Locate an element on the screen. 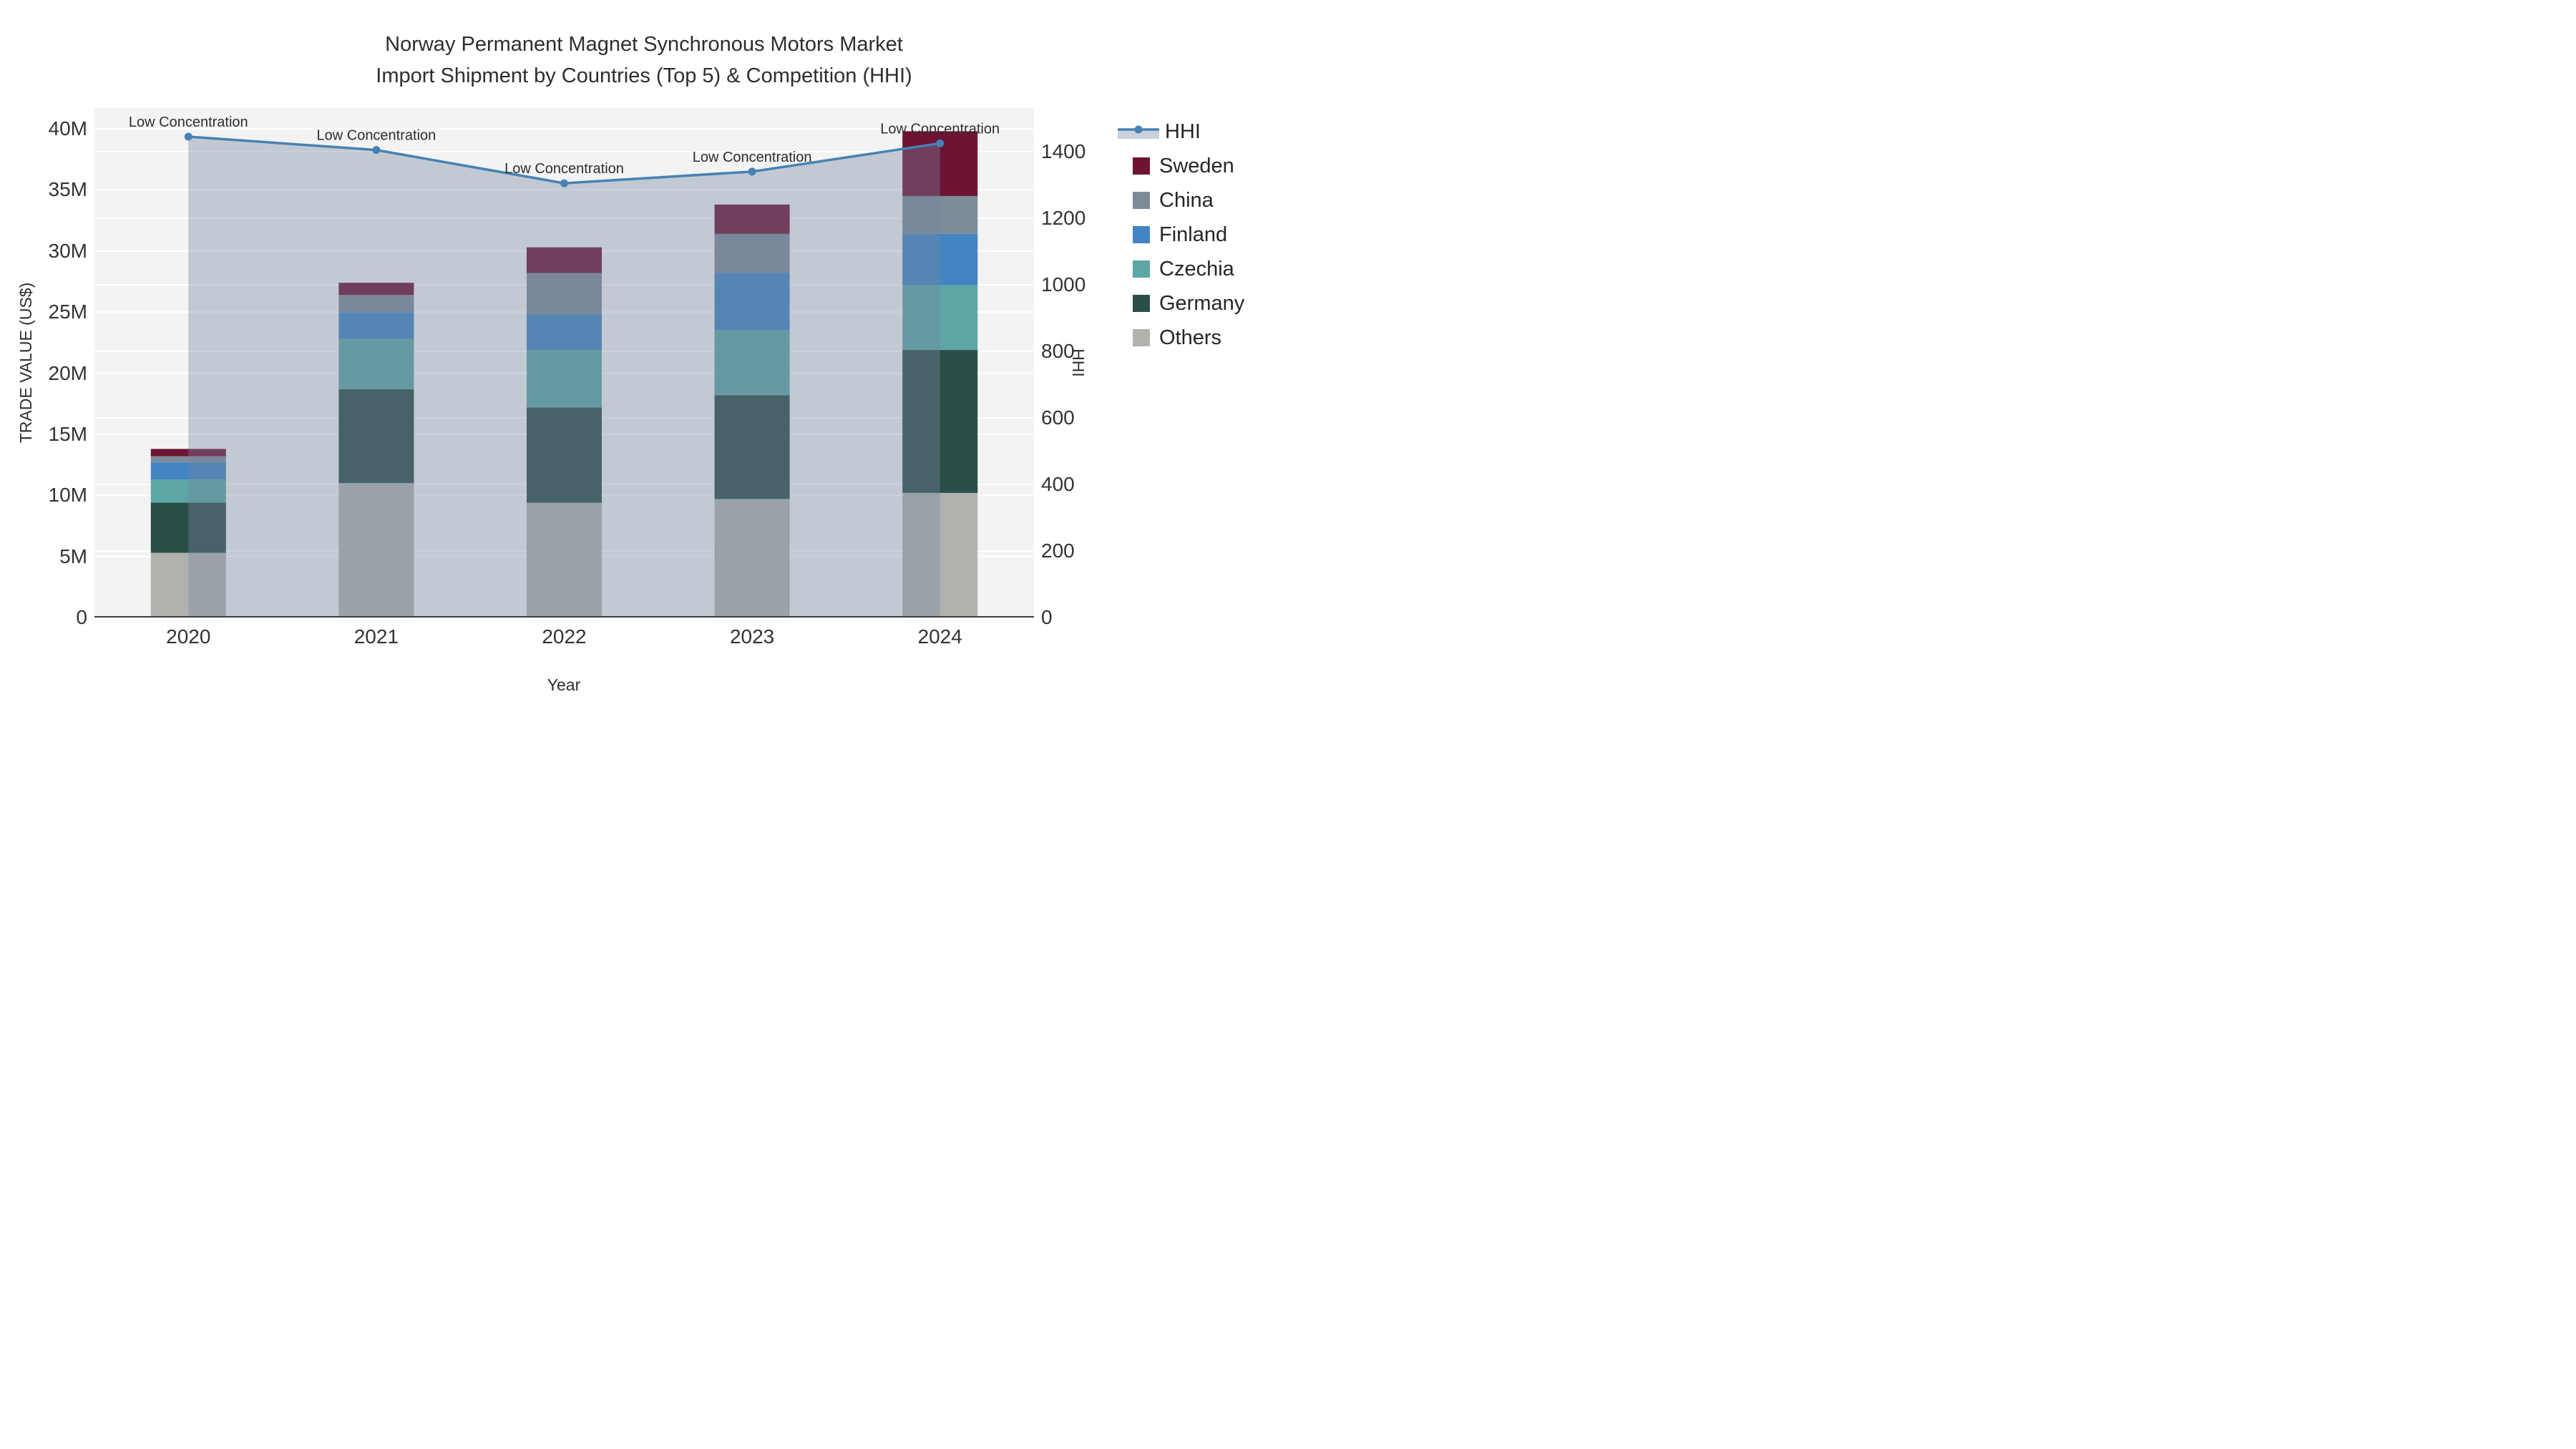 This screenshot has width=2576, height=1449. legend-item-china: China is located at coordinates (1188, 200).